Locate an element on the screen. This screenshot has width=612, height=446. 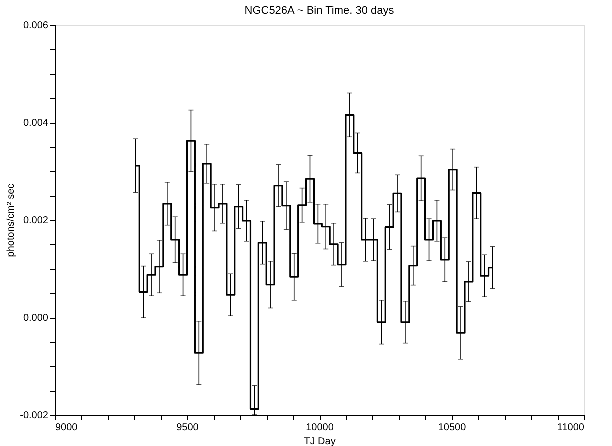
x-tick-label: 10000 is located at coordinates (320, 428).